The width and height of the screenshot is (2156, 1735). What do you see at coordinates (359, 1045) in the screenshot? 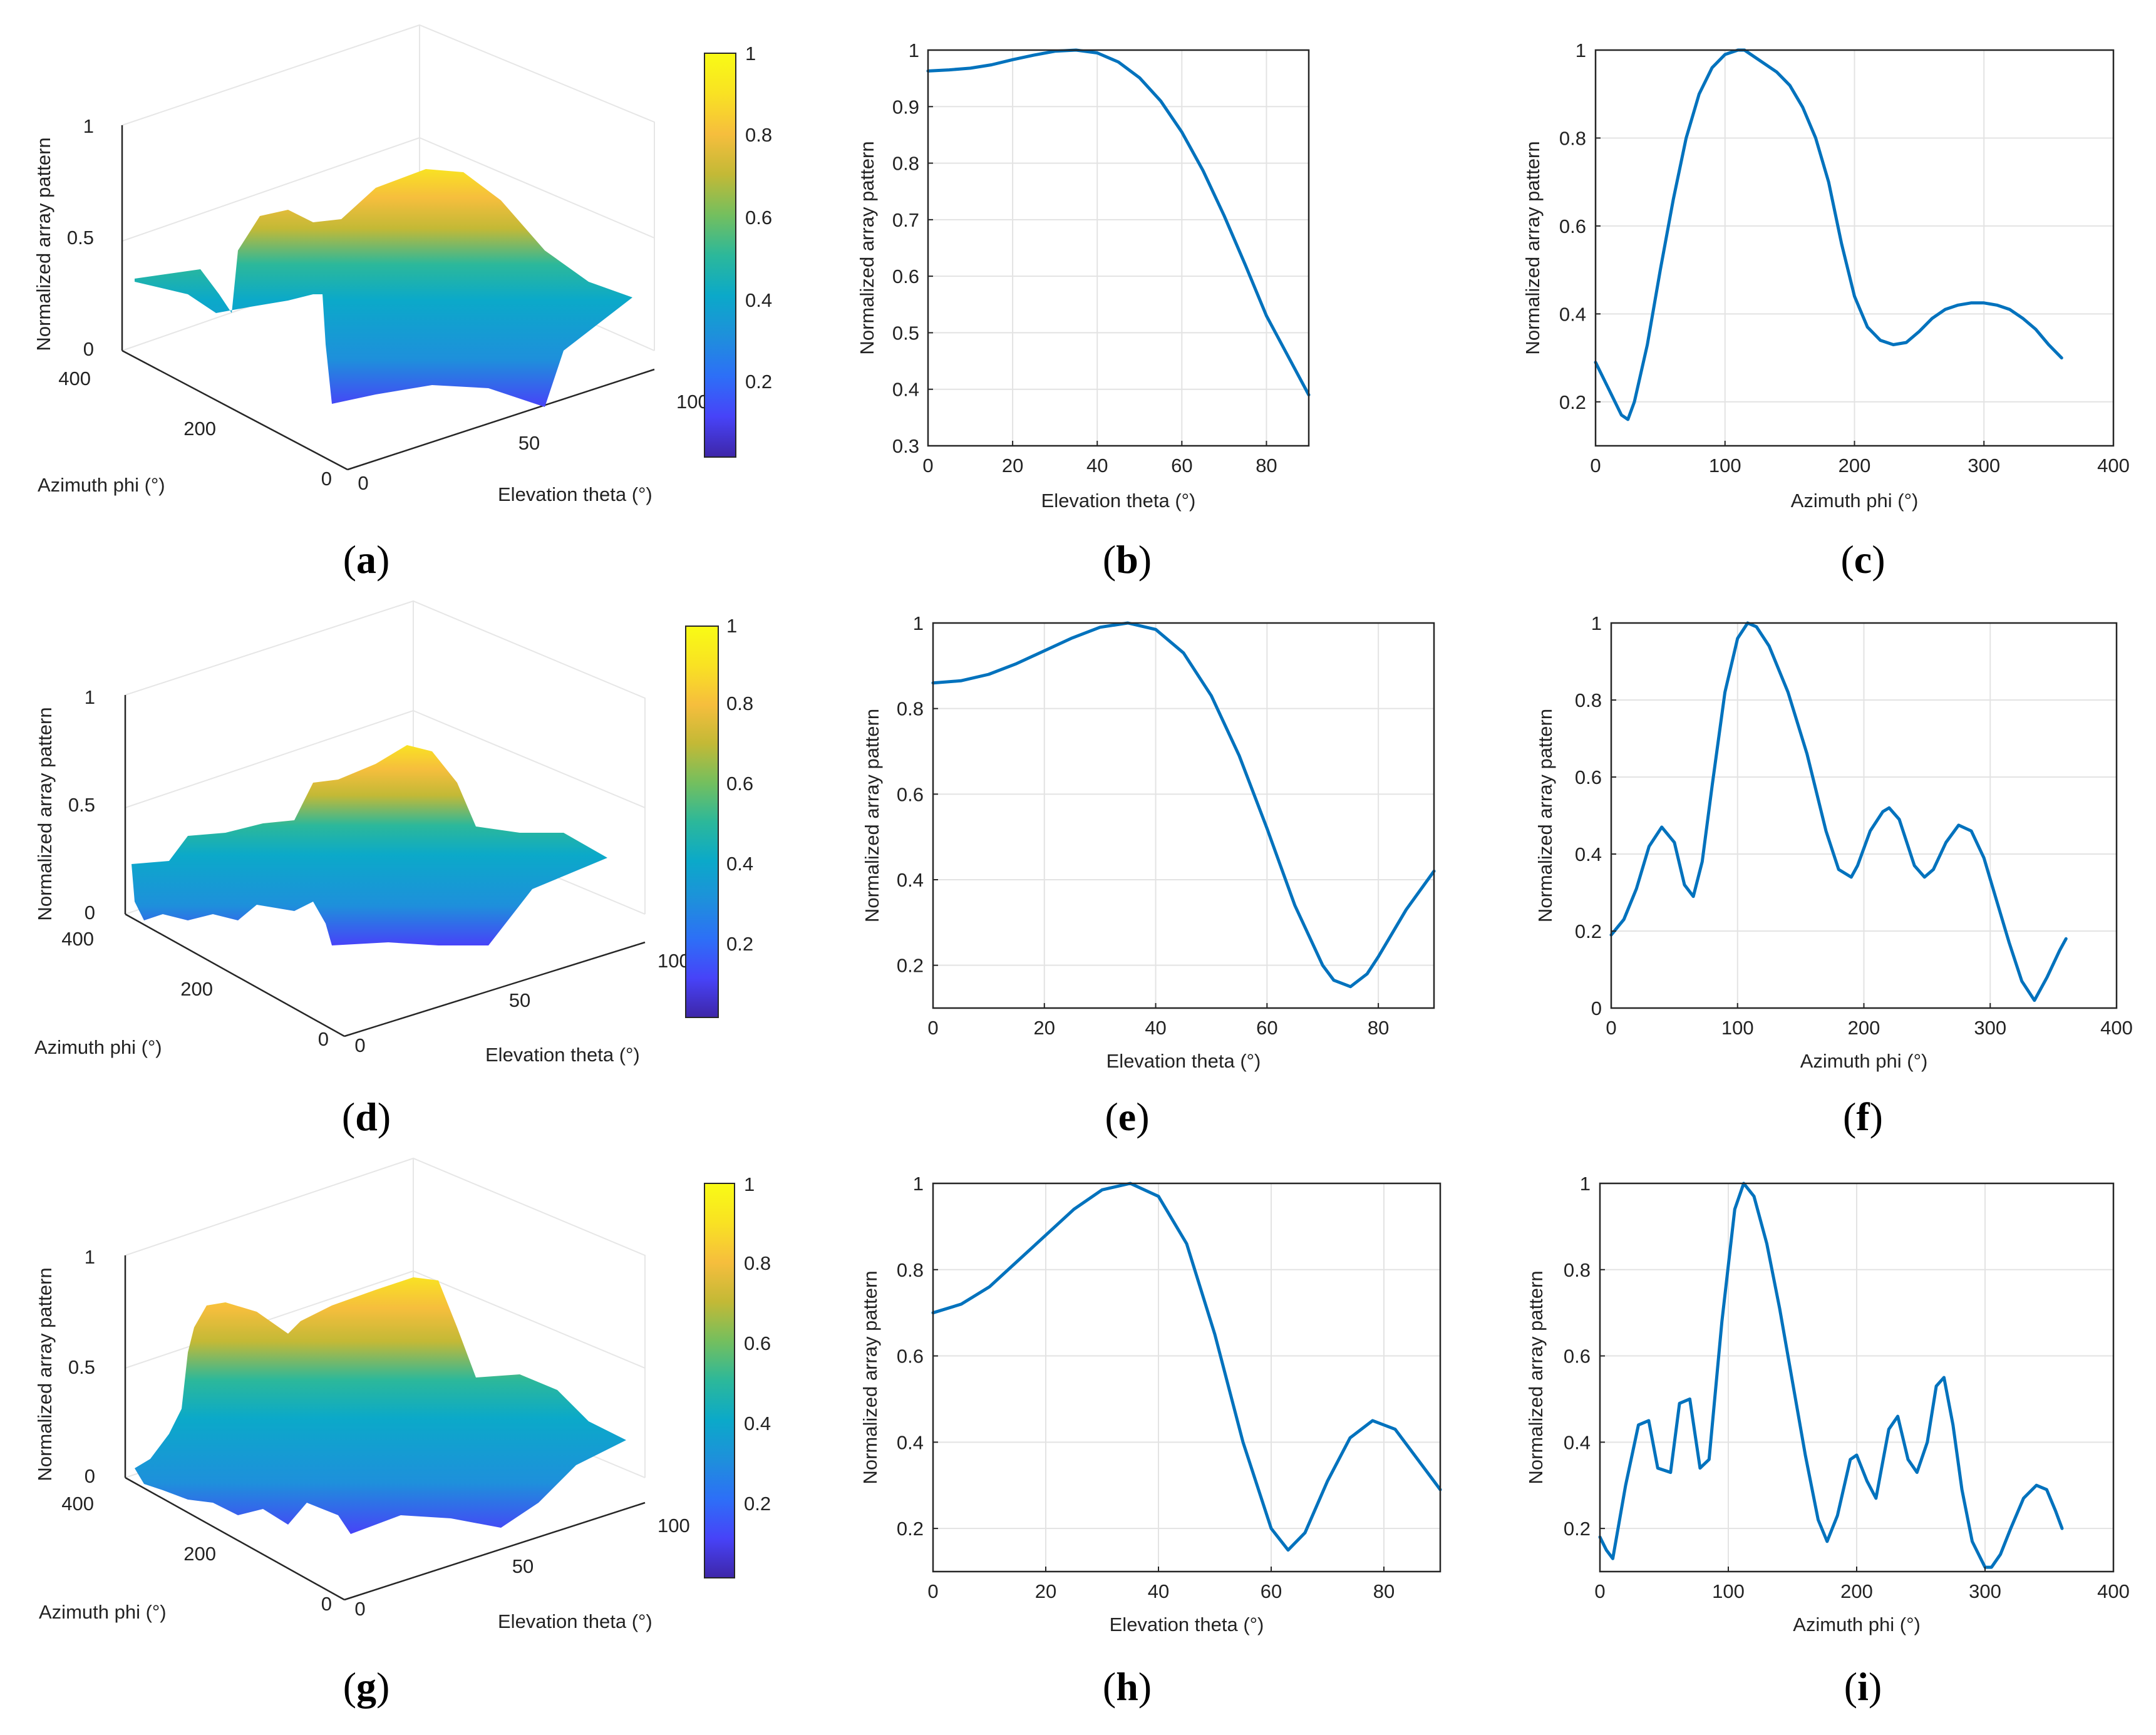
I see `ytick: 0` at bounding box center [359, 1045].